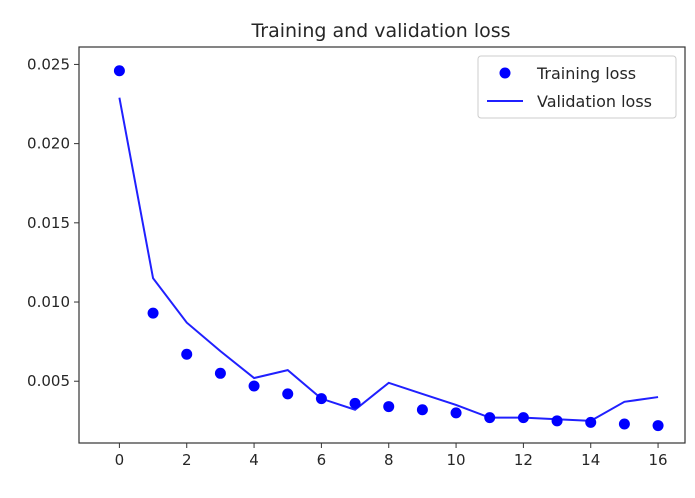 This screenshot has height=498, width=695. What do you see at coordinates (523, 460) in the screenshot?
I see `x-tick-label: 12` at bounding box center [523, 460].